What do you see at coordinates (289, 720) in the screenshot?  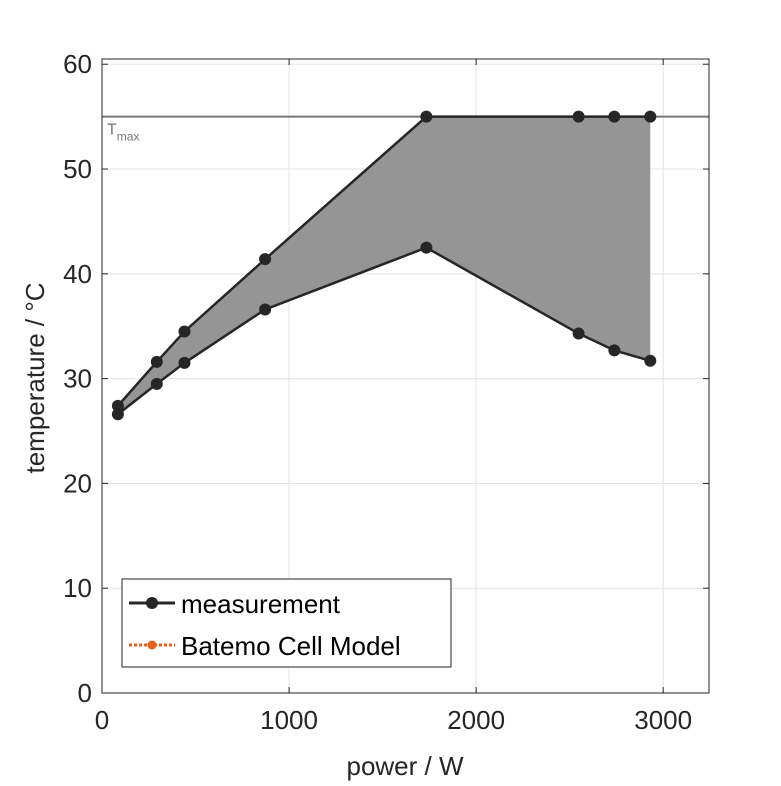 I see `x-tick-label: 1000` at bounding box center [289, 720].